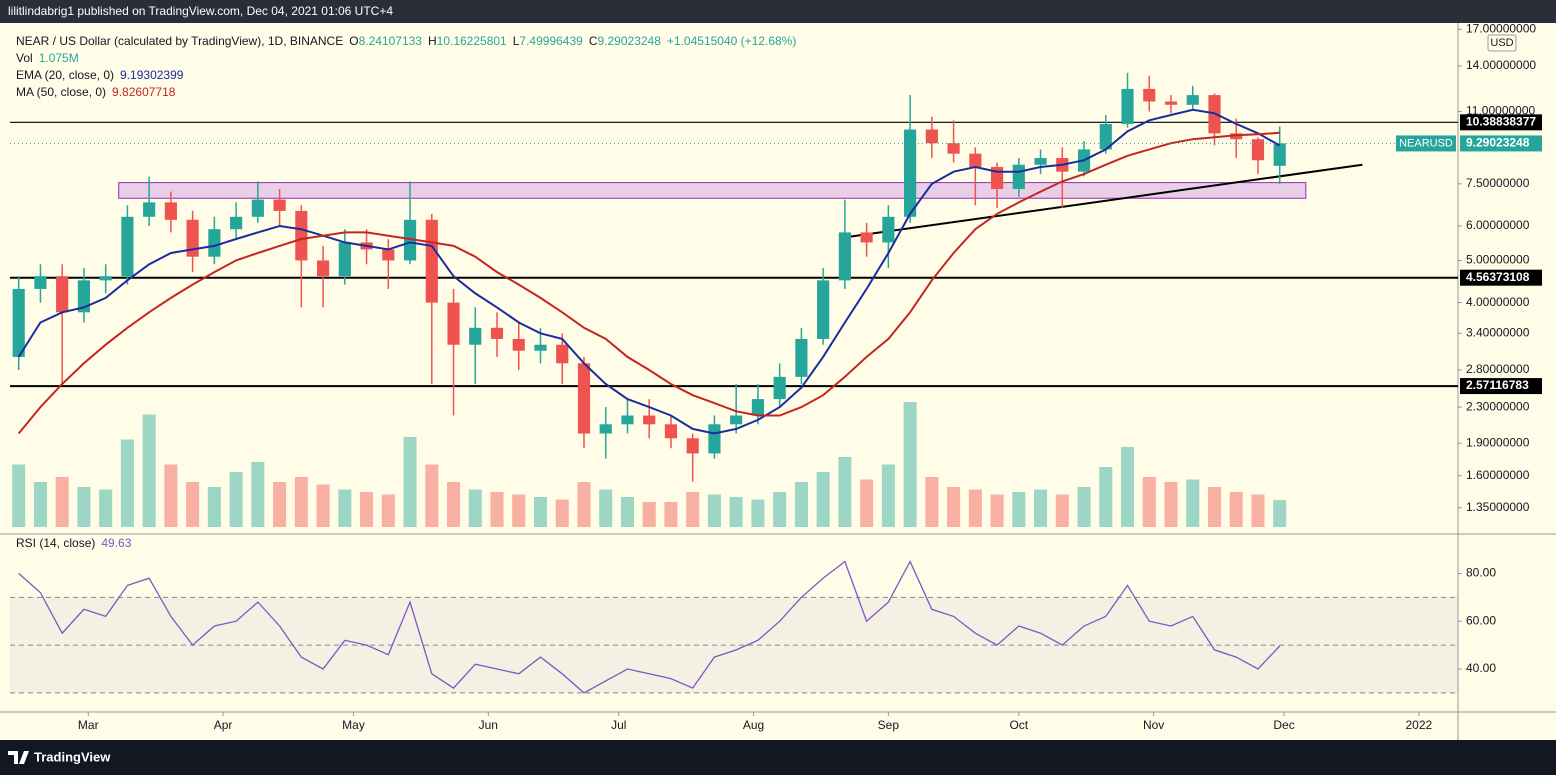 This screenshot has height=780, width=1556. I want to click on legend-text: 1.075M, so click(59, 58).